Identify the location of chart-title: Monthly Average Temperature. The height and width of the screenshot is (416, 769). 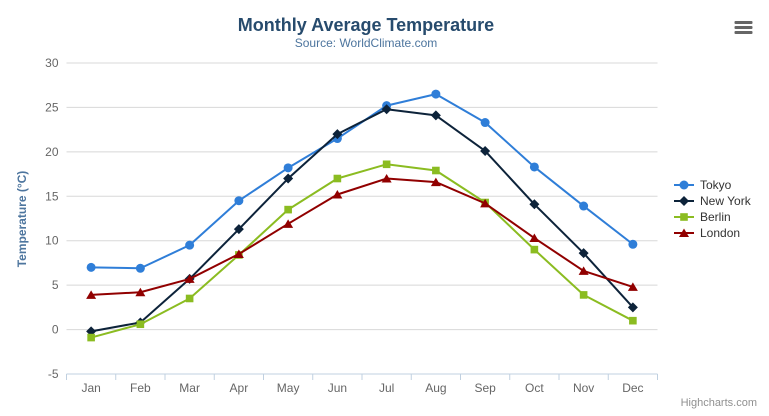
(366, 25).